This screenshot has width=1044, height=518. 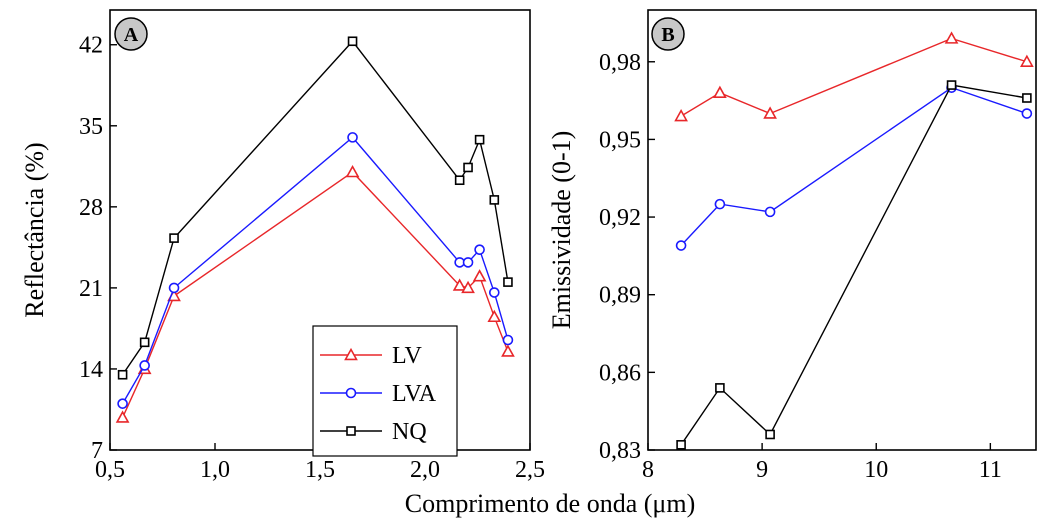 What do you see at coordinates (34, 229) in the screenshot?
I see `panel-a-y-axis-title: Reflectância (%)` at bounding box center [34, 229].